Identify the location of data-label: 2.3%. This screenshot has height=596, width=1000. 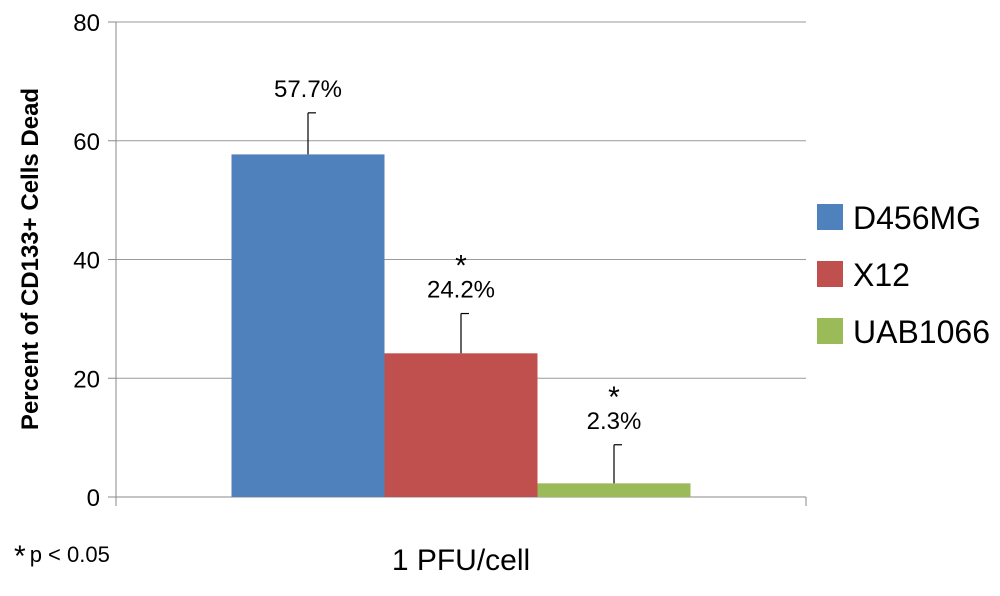
(614, 421).